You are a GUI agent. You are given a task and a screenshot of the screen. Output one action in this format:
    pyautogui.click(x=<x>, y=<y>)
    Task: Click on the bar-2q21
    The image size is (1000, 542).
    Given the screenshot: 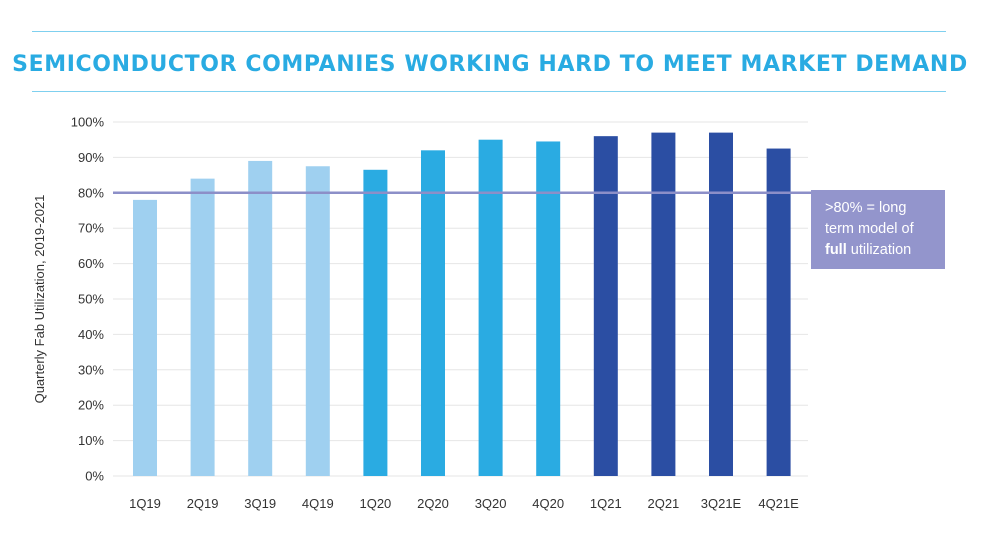 What is the action you would take?
    pyautogui.click(x=663, y=304)
    